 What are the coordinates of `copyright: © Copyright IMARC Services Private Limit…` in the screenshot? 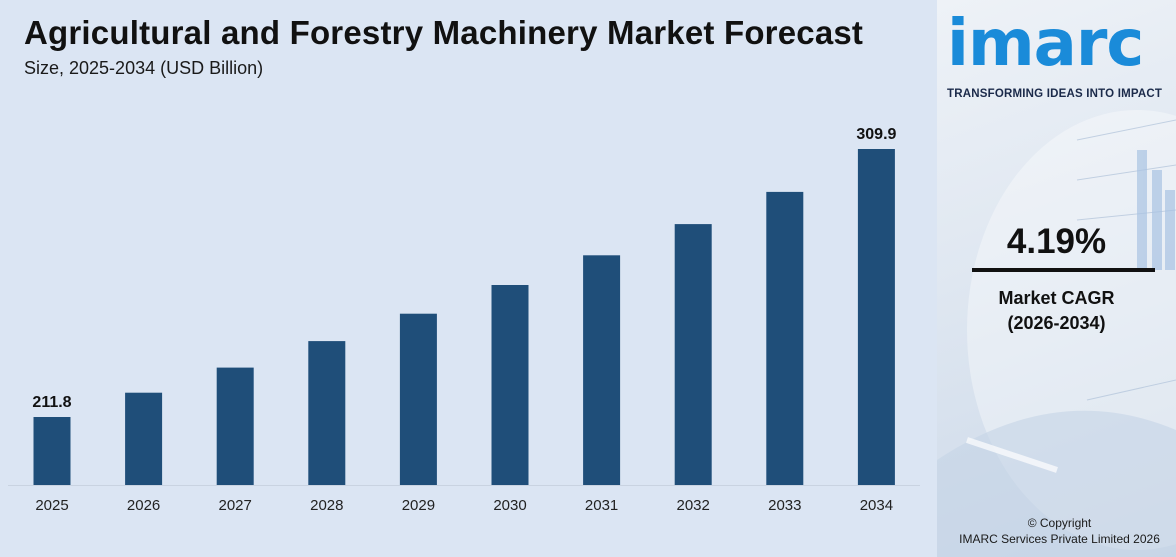 It's located at (1056, 531).